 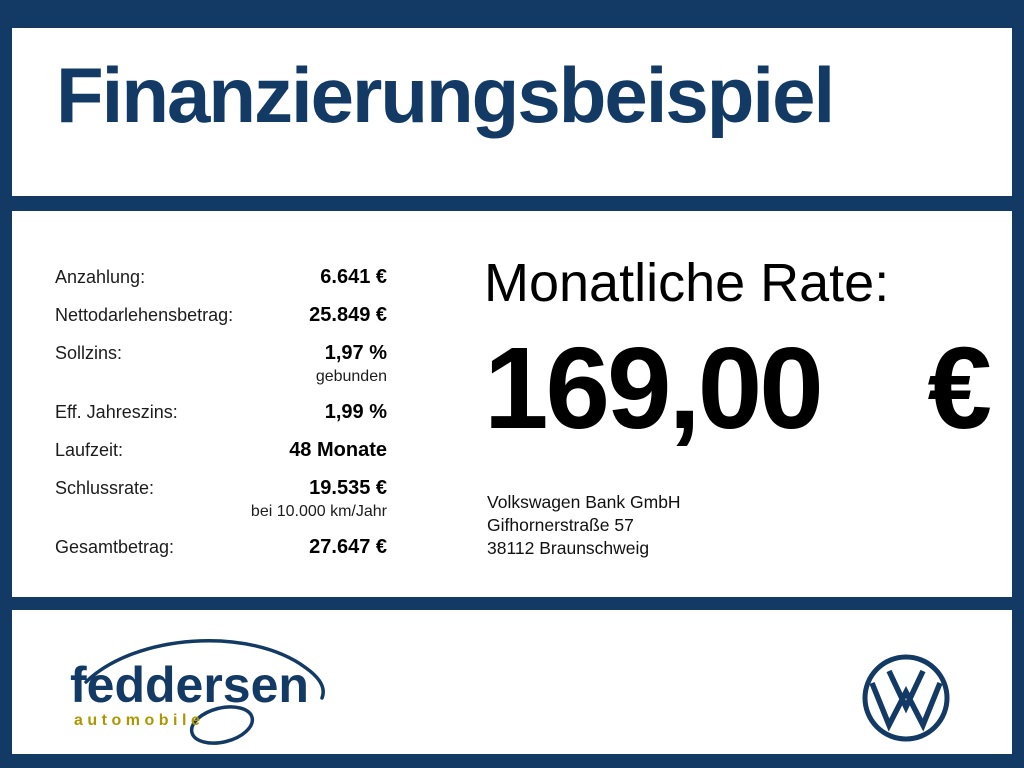 I want to click on monthly-rate-currency: €, so click(x=959, y=388).